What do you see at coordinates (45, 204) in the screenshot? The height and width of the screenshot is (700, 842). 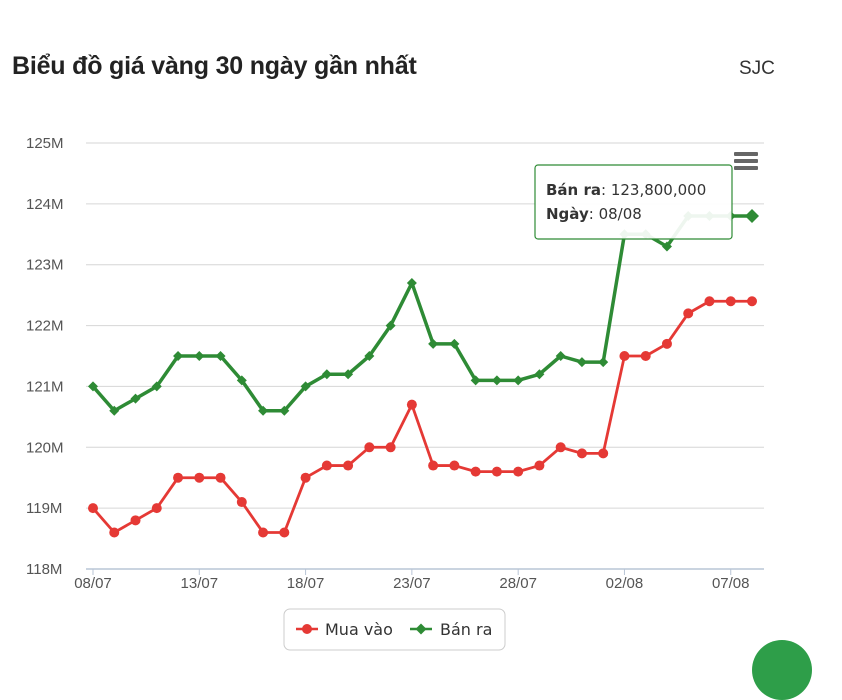 I see `y-tick-label: 124M` at bounding box center [45, 204].